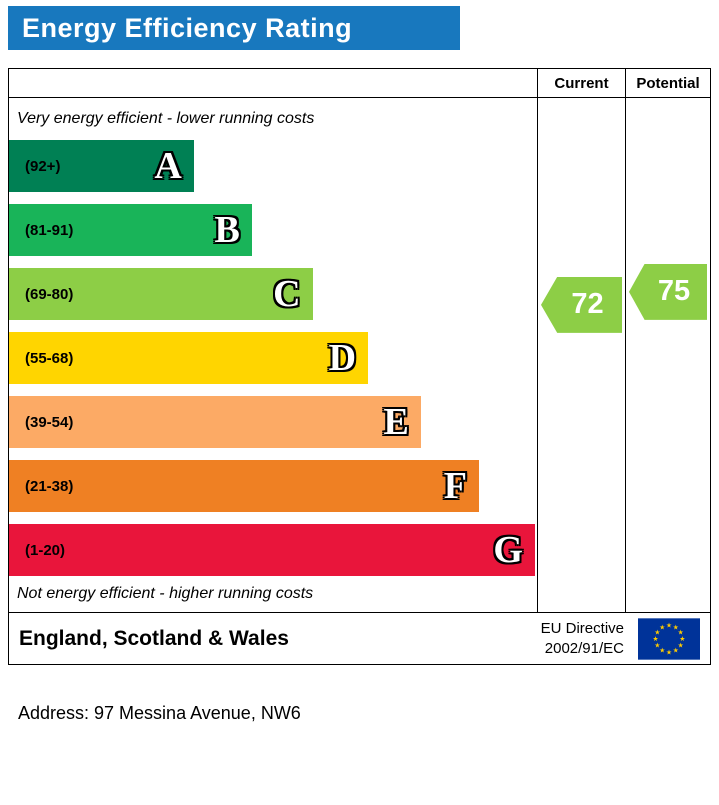 This screenshot has width=719, height=805. I want to click on potential-column-header: Potential, so click(668, 83).